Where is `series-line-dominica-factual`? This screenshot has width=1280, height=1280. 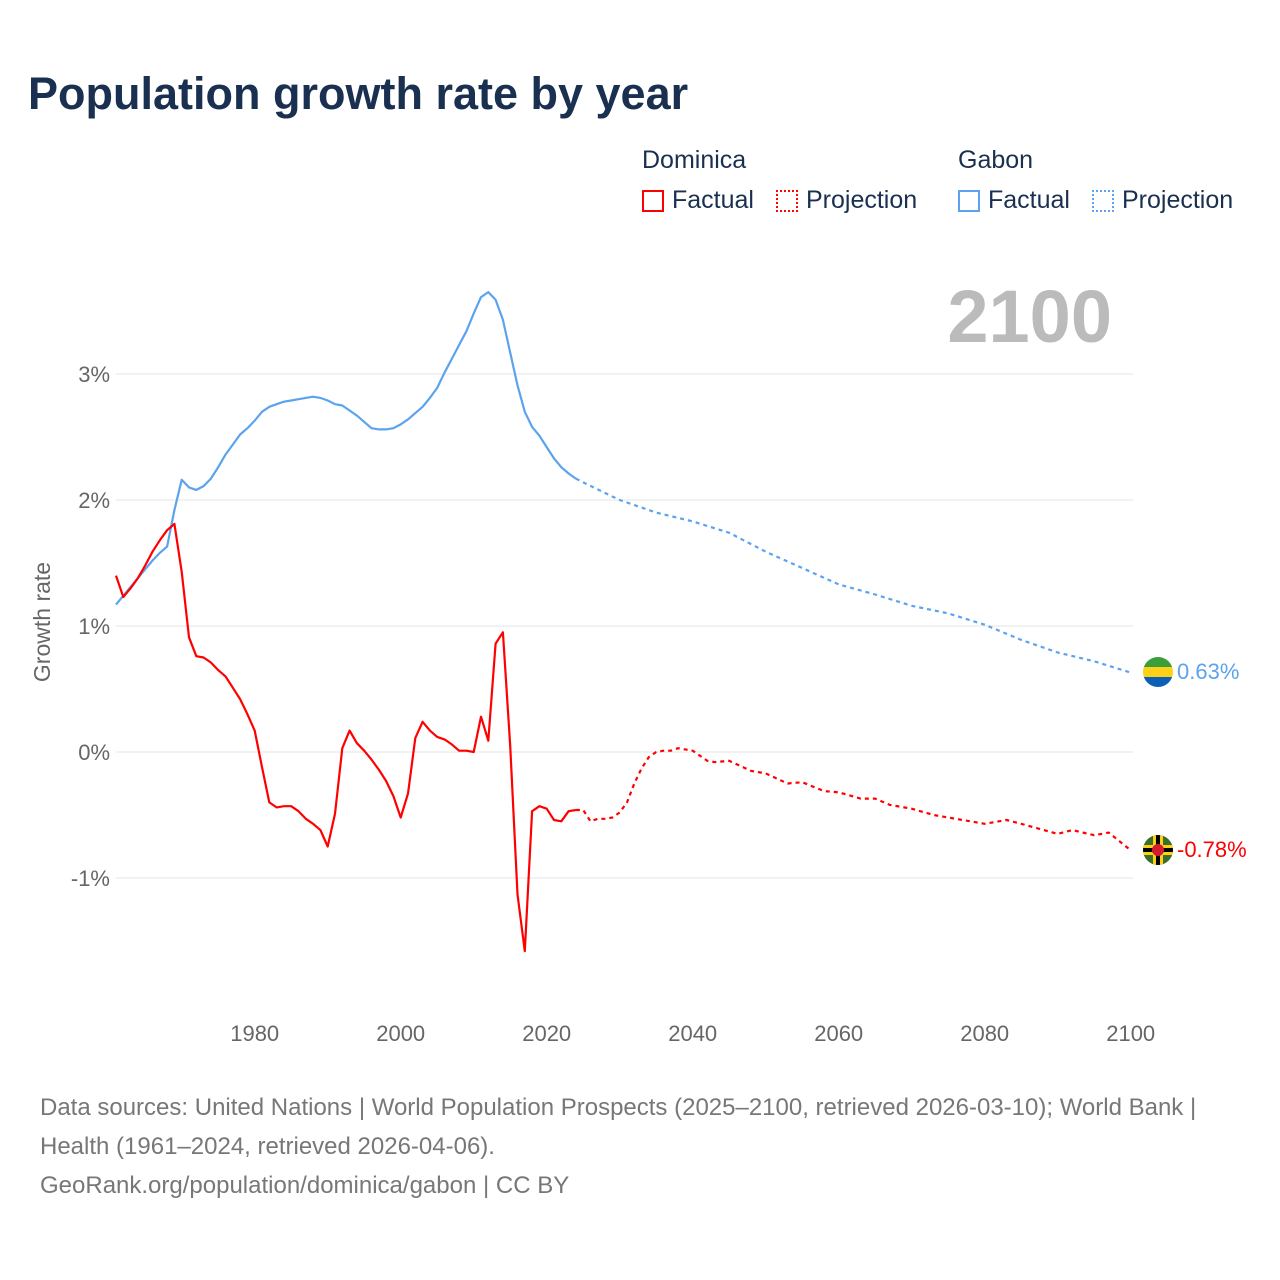 series-line-dominica-factual is located at coordinates (345, 737).